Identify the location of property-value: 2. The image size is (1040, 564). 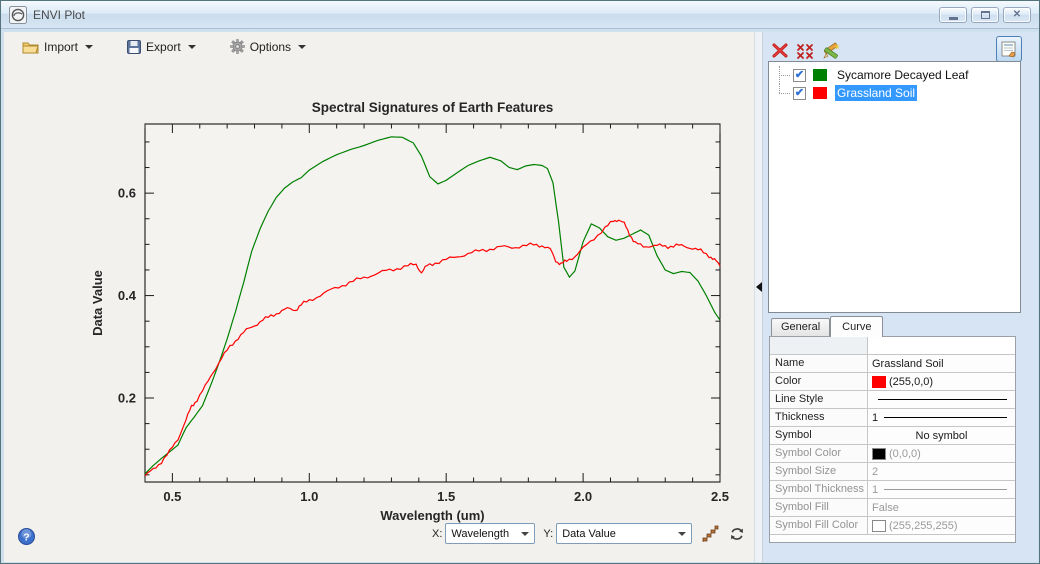
(941, 472).